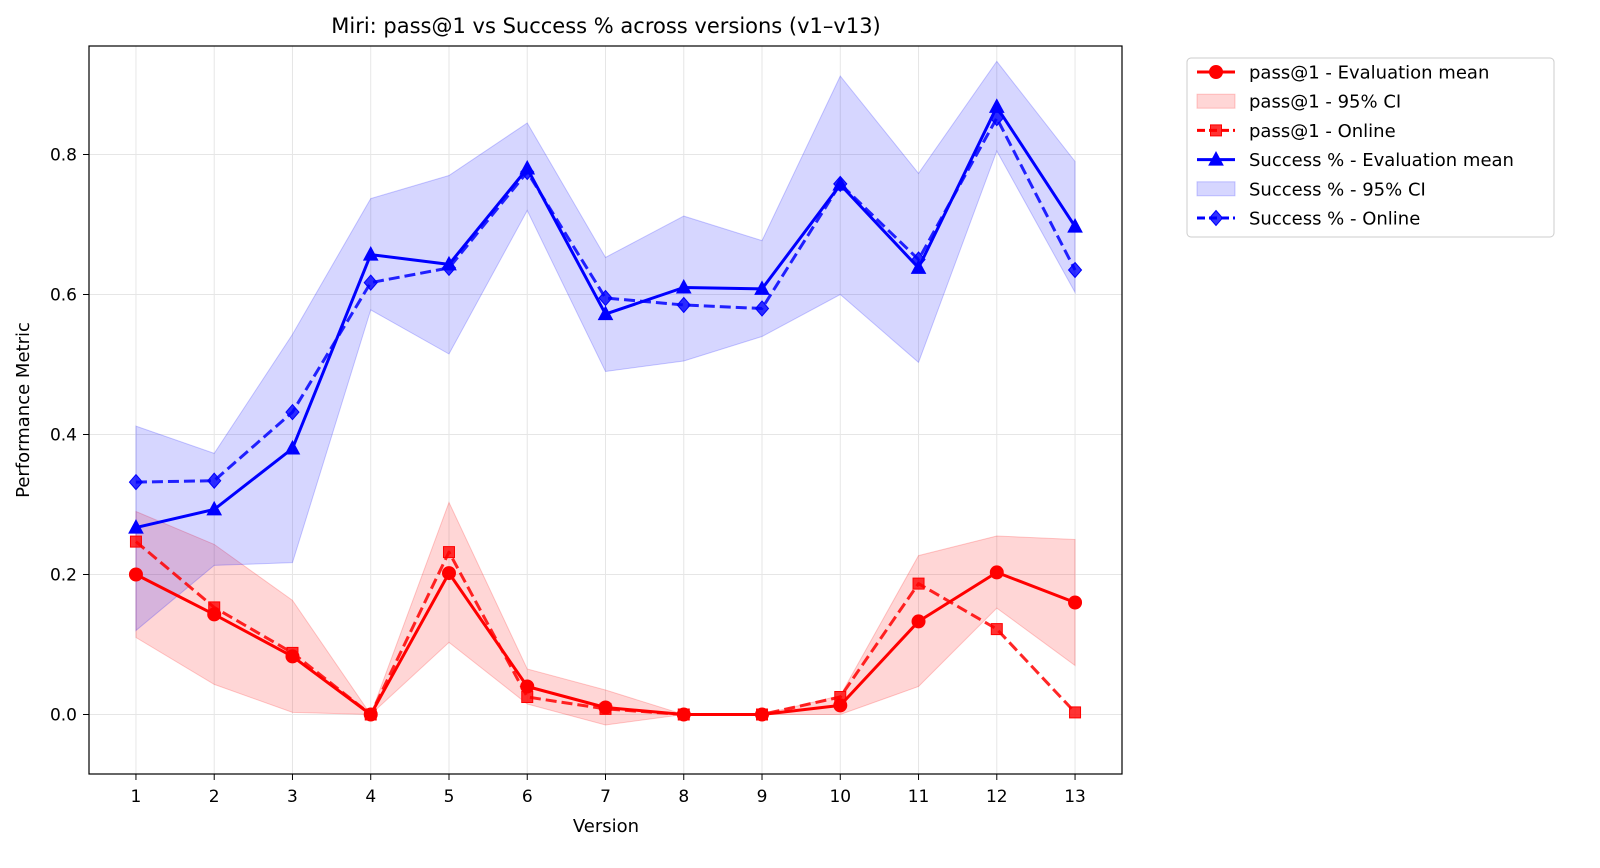  Describe the element at coordinates (606, 826) in the screenshot. I see `x-axis-label: Version` at that location.